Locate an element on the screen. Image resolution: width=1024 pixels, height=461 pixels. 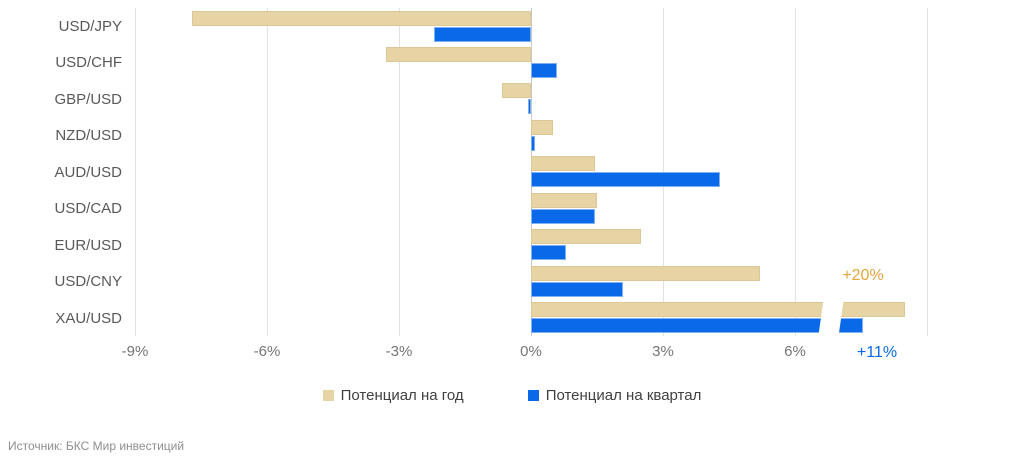
zero-gridline is located at coordinates (531, 172).